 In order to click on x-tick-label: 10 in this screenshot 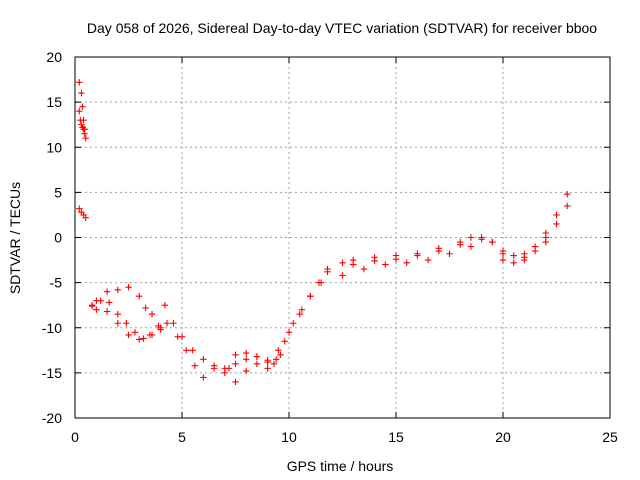, I will do `click(289, 437)`.